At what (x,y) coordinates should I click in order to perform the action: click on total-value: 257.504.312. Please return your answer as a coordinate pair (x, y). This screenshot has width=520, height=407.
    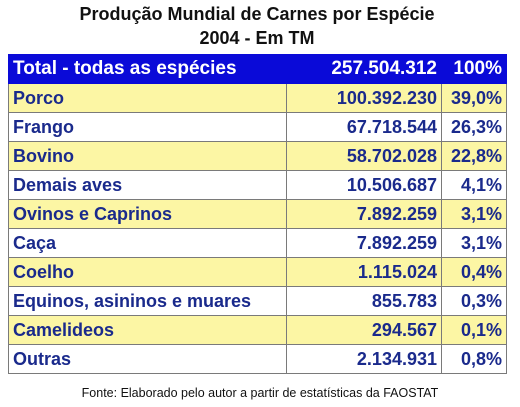
    Looking at the image, I should click on (364, 69).